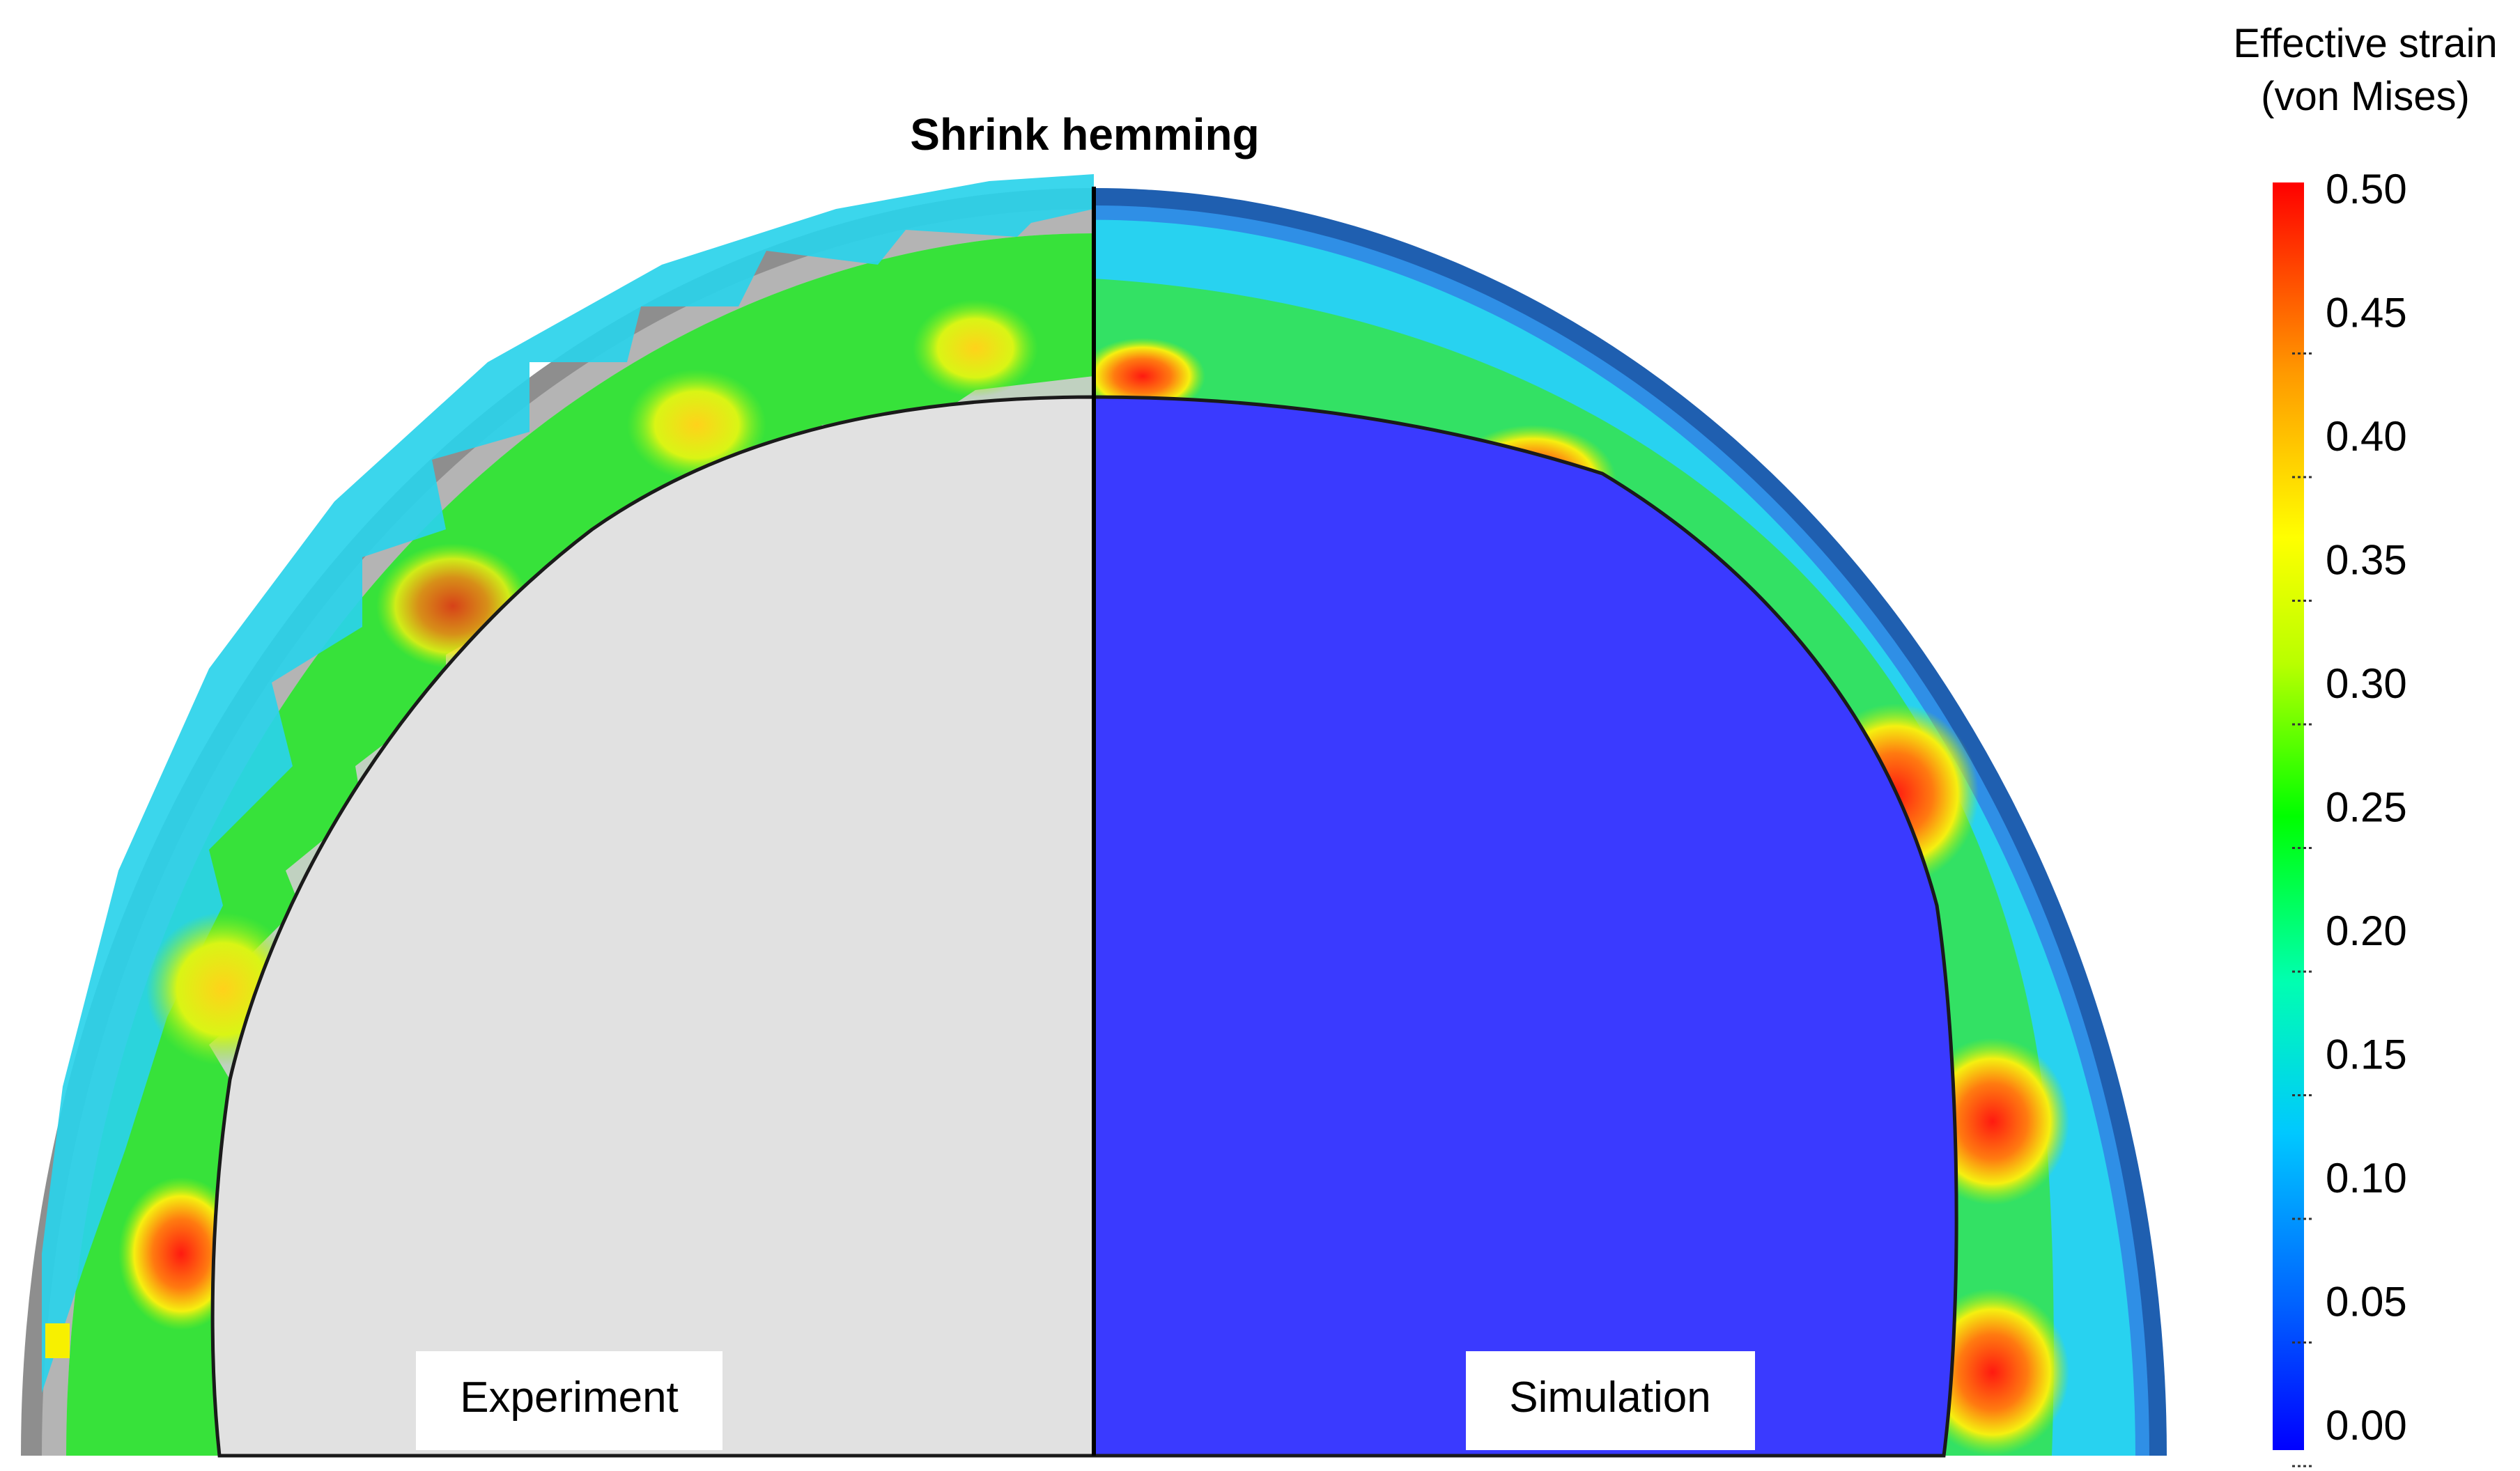 Image resolution: width=2520 pixels, height=1471 pixels. Describe the element at coordinates (2366, 931) in the screenshot. I see `colorbar-tick-label: 0.20` at that location.